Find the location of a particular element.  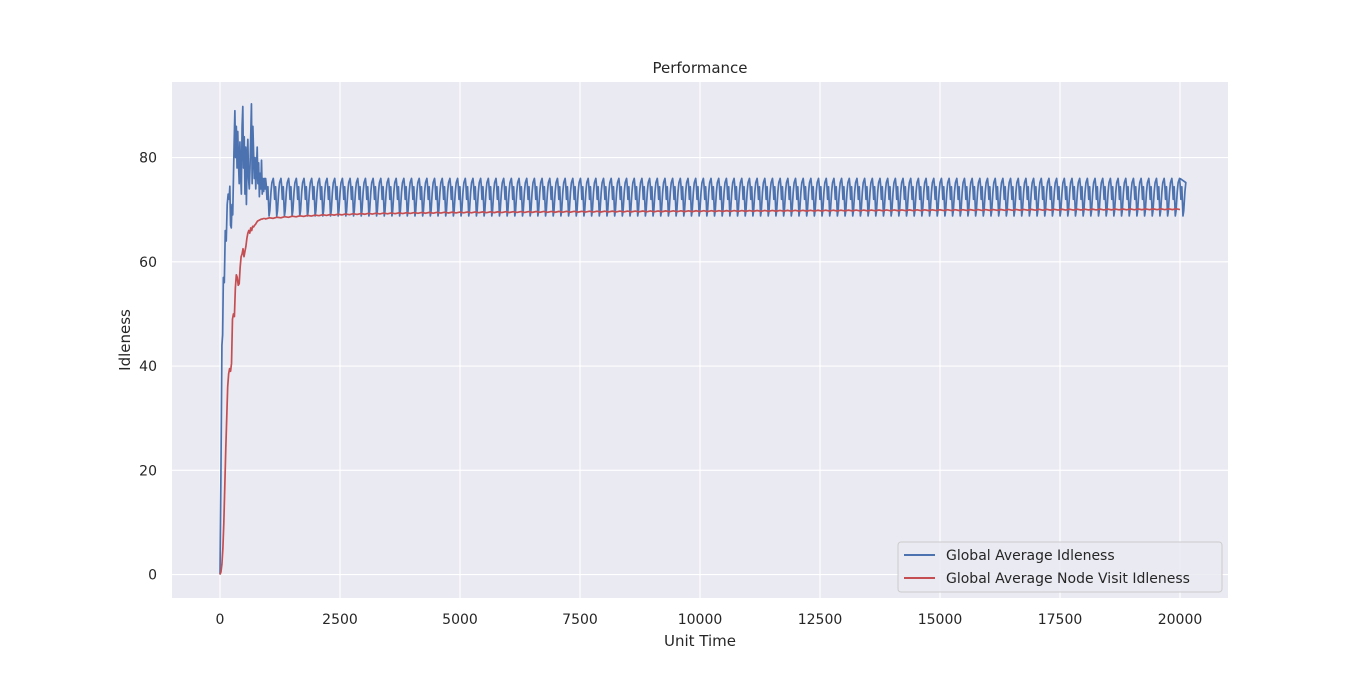

y-tick-label: 80 is located at coordinates (148, 159).